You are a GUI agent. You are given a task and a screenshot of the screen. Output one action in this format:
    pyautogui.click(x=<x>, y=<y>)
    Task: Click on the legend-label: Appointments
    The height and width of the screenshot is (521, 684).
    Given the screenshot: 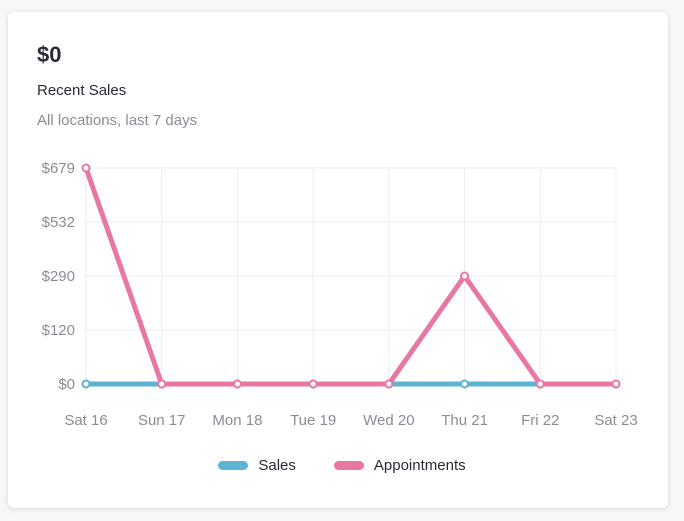 What is the action you would take?
    pyautogui.click(x=419, y=465)
    